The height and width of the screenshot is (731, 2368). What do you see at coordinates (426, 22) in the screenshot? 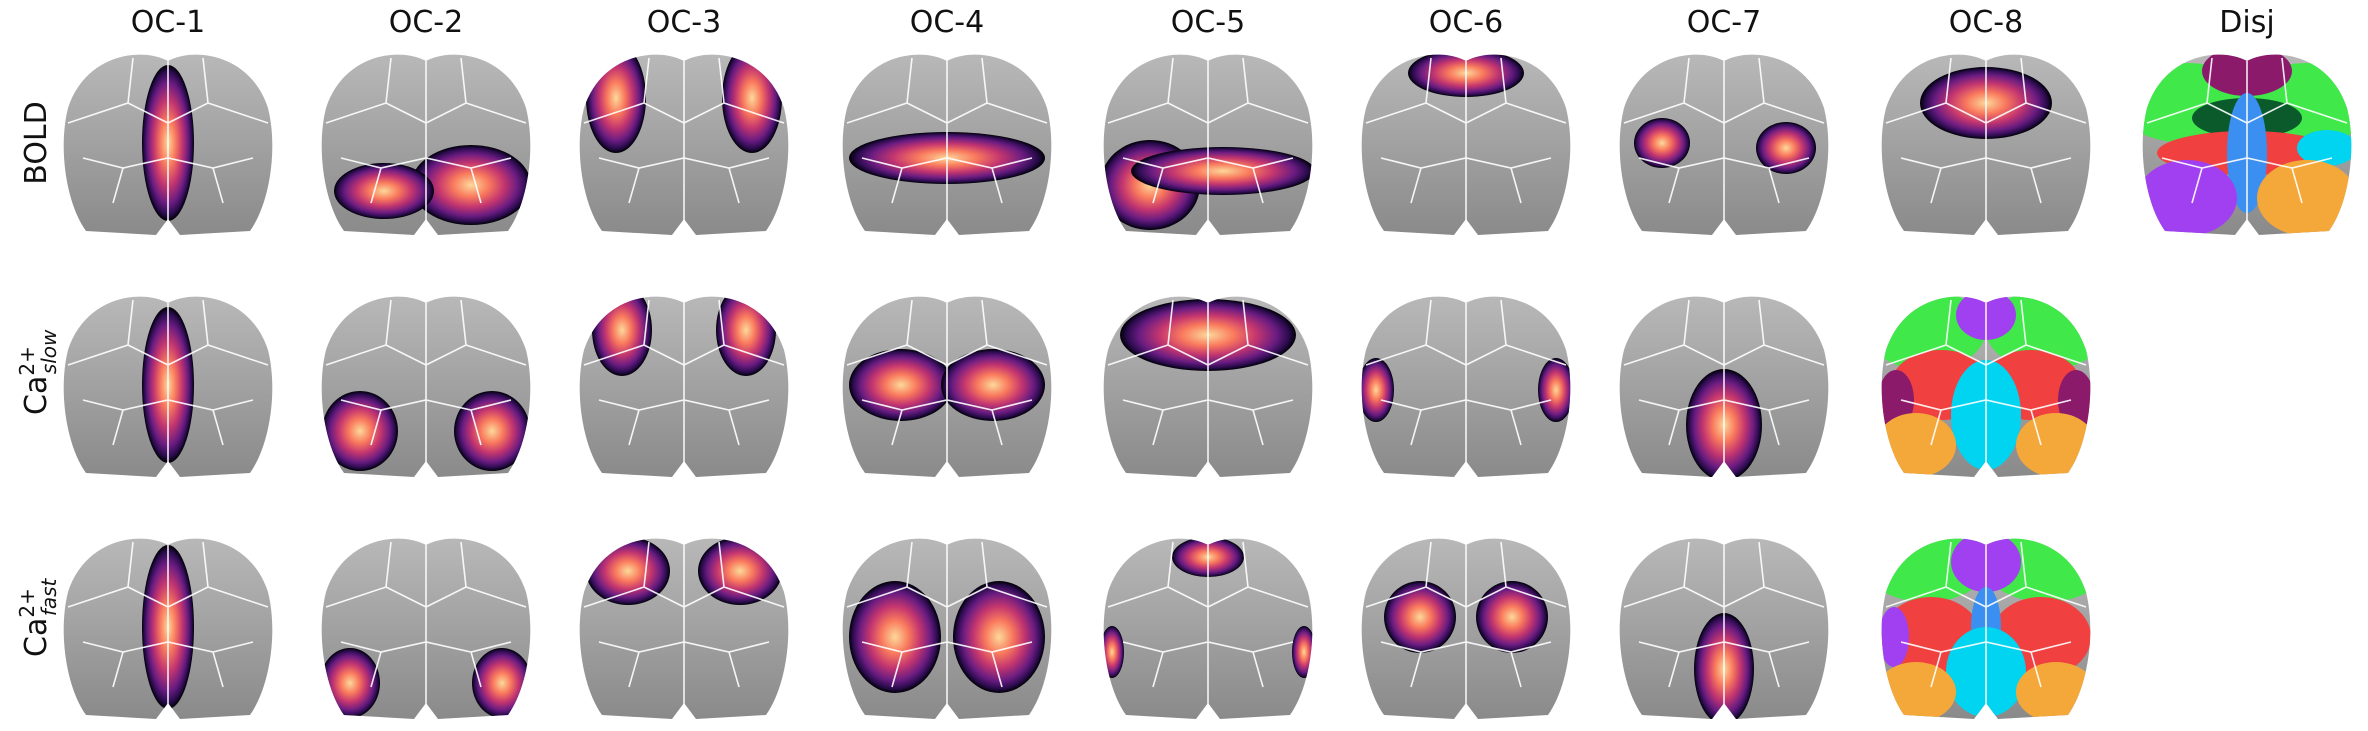
I see `column-title: OC-2` at bounding box center [426, 22].